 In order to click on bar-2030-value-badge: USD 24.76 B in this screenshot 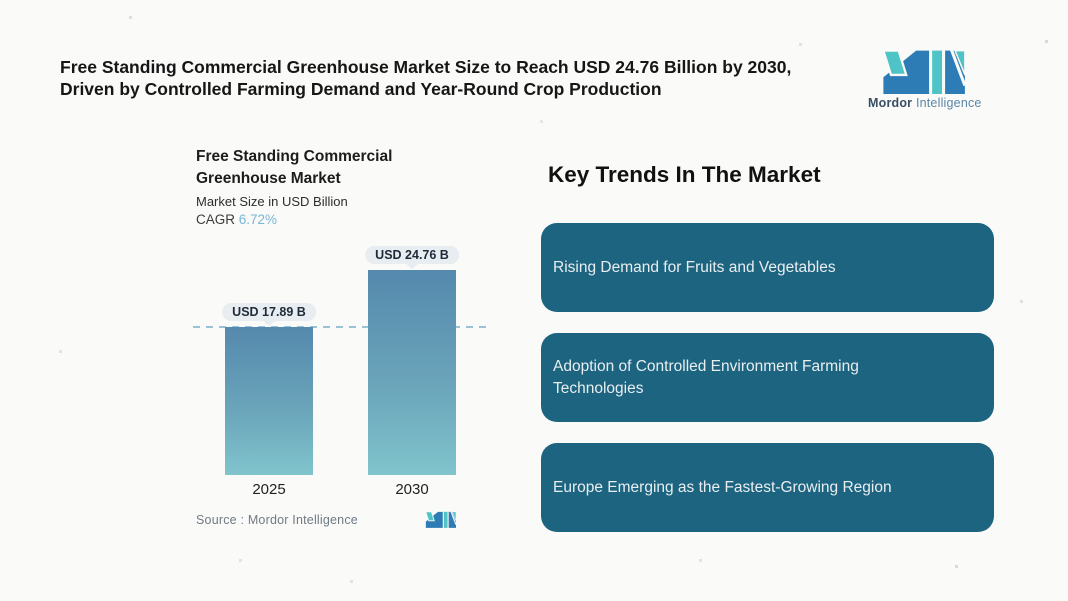, I will do `click(412, 255)`.